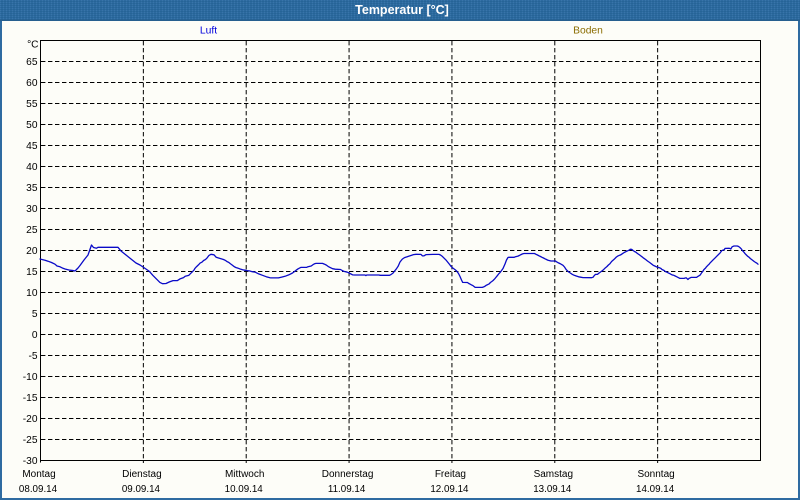  I want to click on svg-text: -5, so click(32, 356).